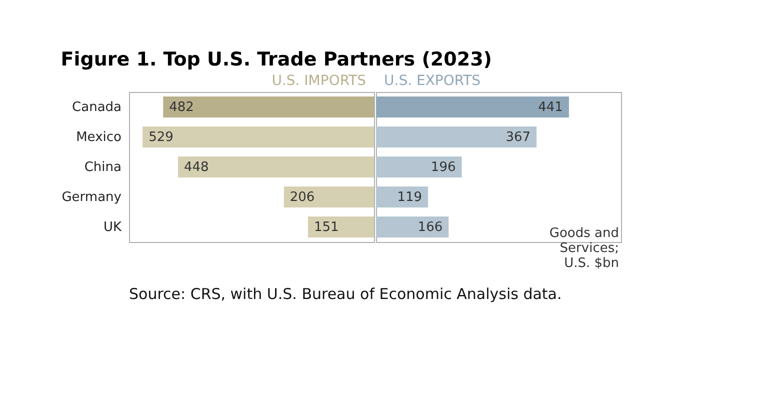 Image resolution: width=769 pixels, height=393 pixels. Describe the element at coordinates (326, 227) in the screenshot. I see `data-label: 151` at that location.